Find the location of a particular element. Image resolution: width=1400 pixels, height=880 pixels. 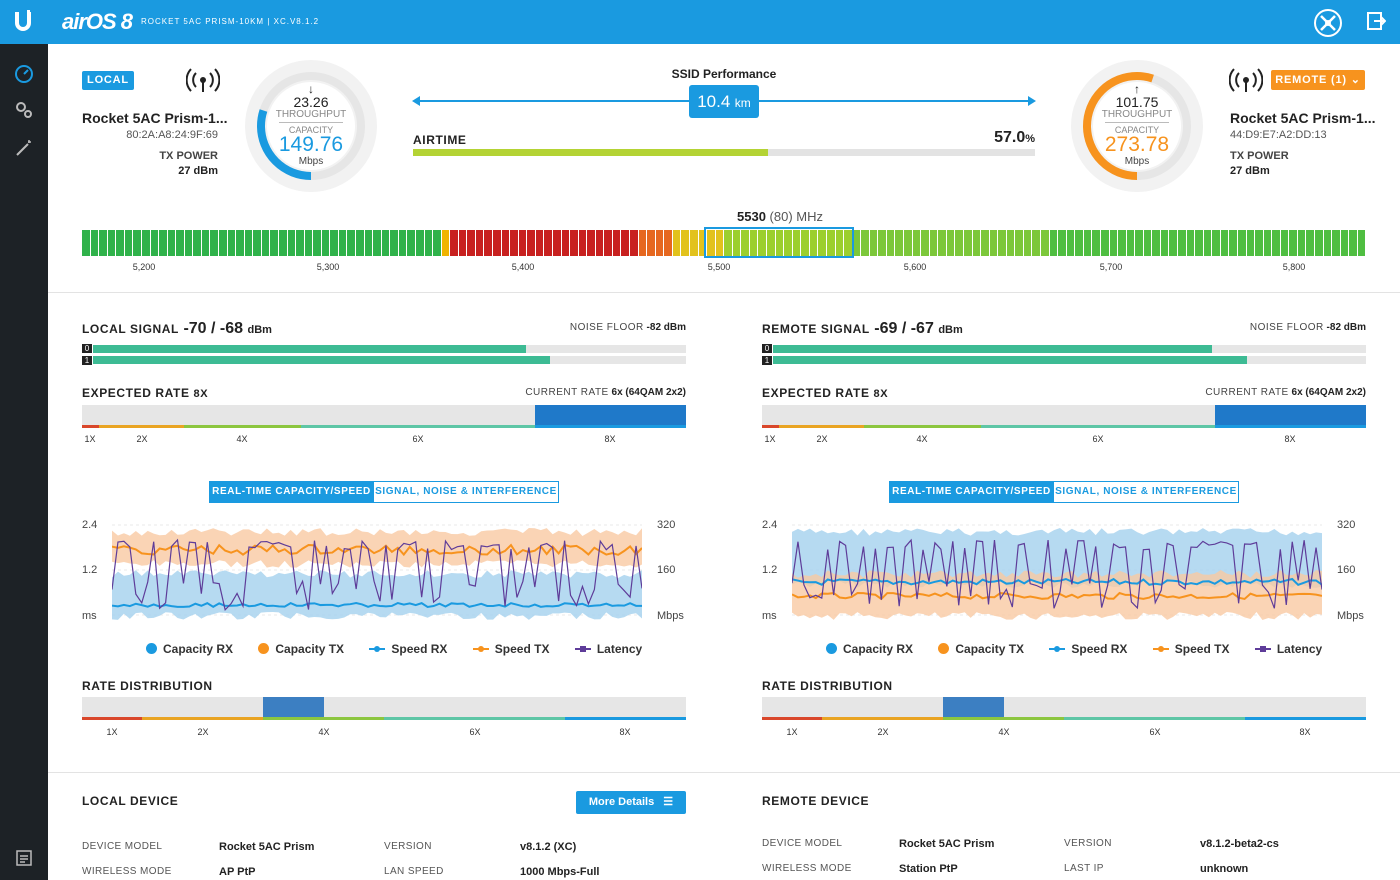

chain-0-bar is located at coordinates (1069, 349).